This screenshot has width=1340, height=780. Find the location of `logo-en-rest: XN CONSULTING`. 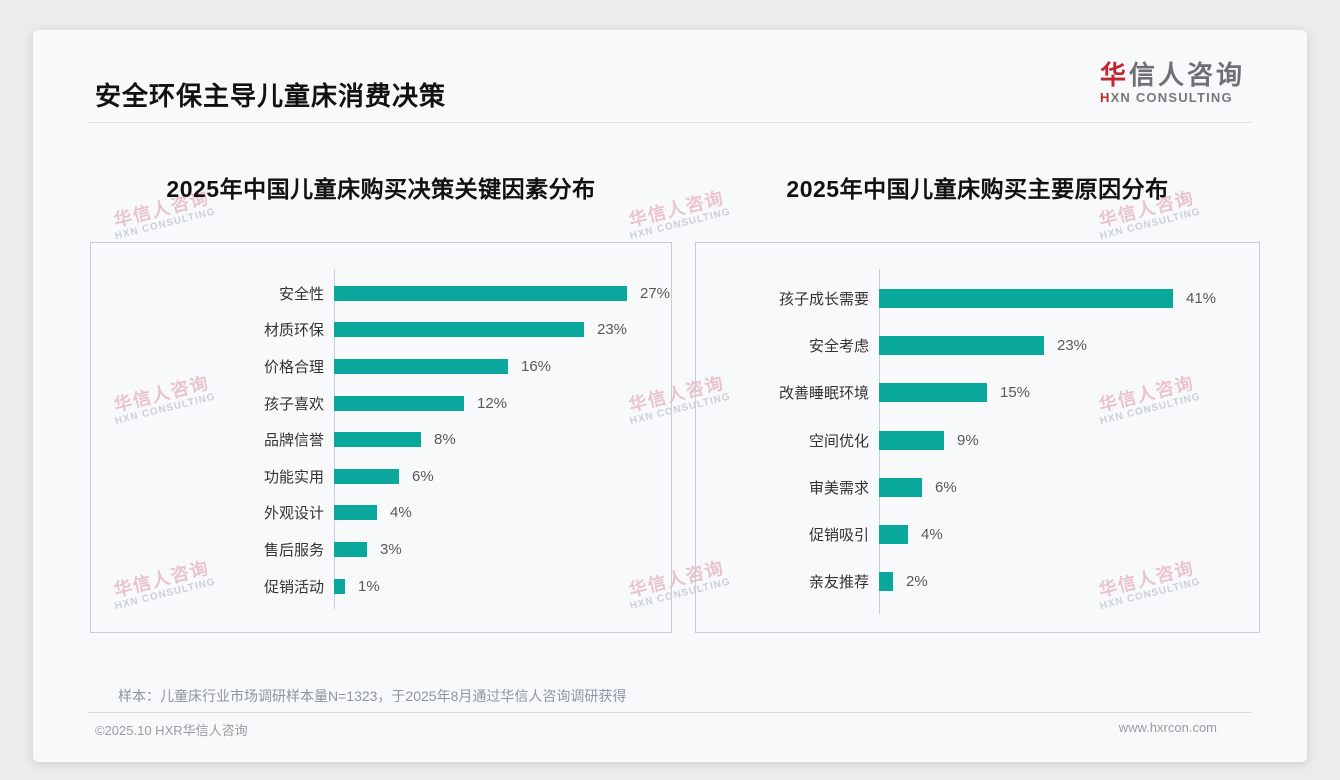

logo-en-rest: XN CONSULTING is located at coordinates (1171, 97).